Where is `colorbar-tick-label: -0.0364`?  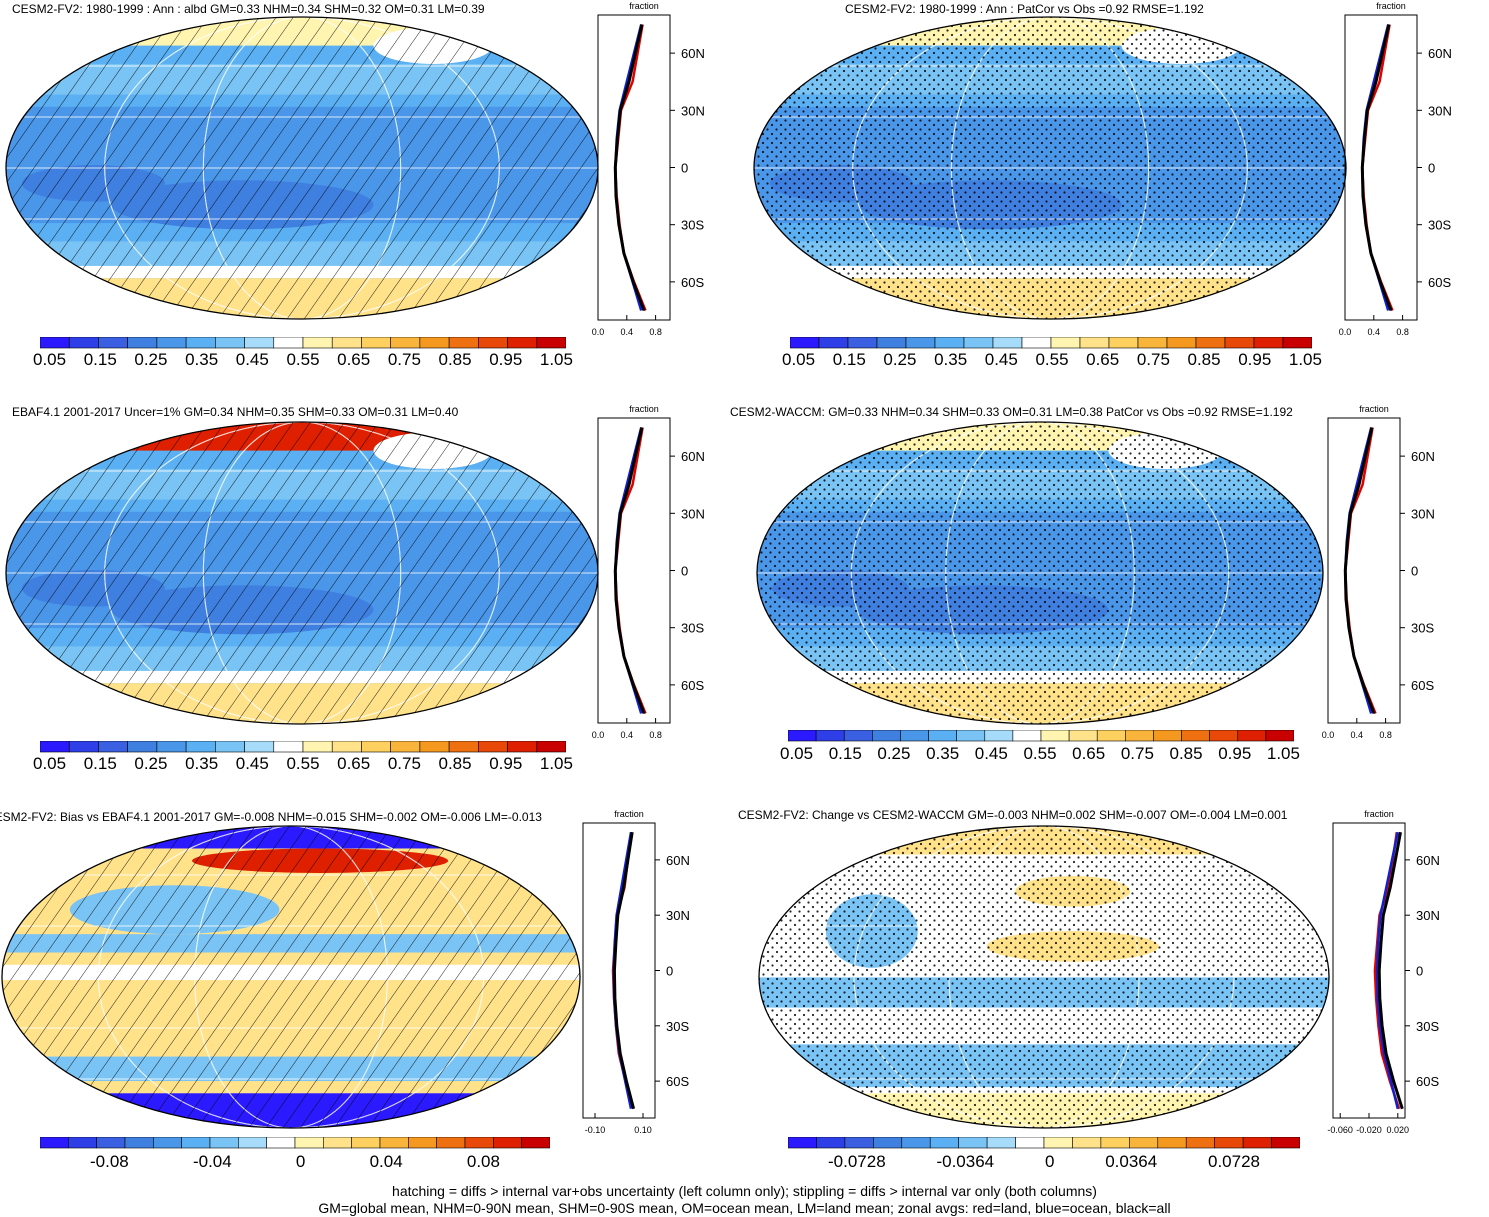 colorbar-tick-label: -0.0364 is located at coordinates (965, 1161).